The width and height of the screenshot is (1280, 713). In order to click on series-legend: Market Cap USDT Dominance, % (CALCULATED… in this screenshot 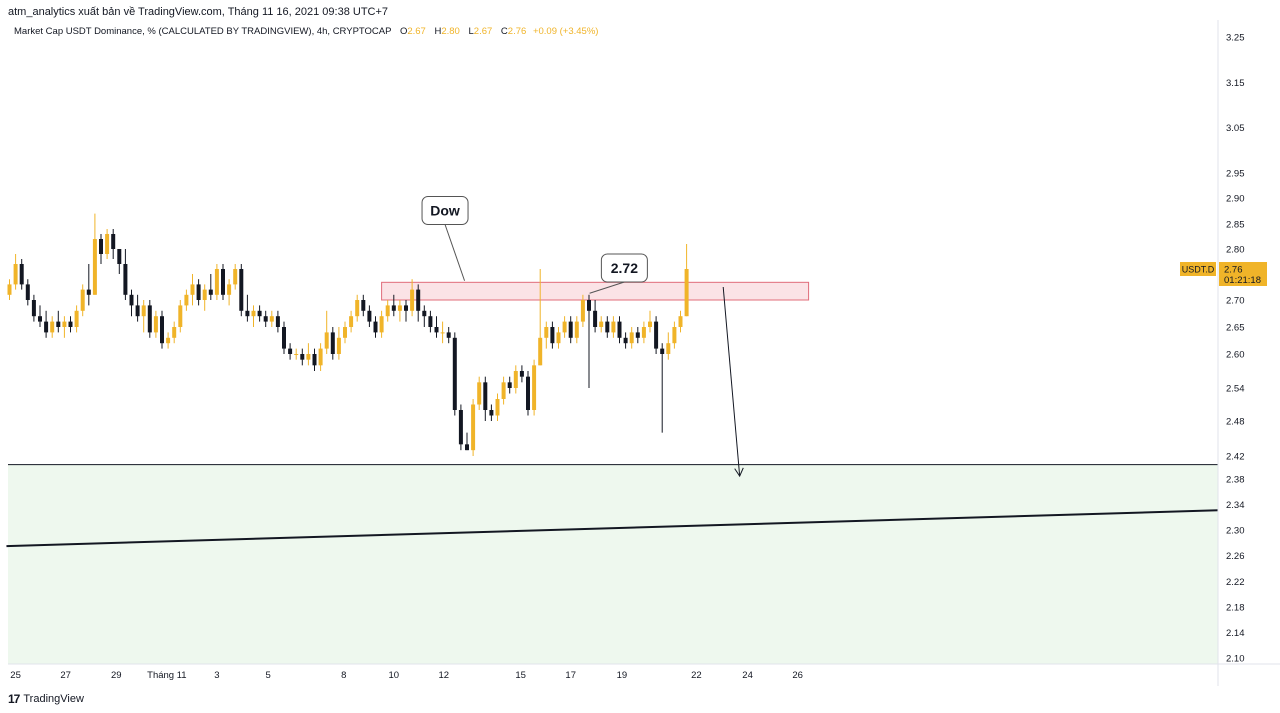, I will do `click(306, 31)`.